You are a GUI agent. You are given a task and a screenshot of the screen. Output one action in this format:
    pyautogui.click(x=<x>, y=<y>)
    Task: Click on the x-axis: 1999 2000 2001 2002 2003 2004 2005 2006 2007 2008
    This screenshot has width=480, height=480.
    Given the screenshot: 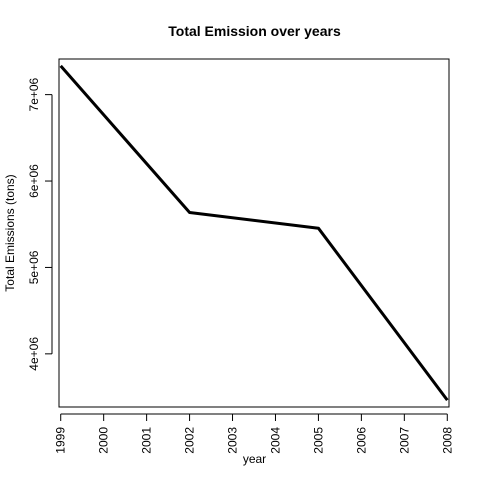 What is the action you would take?
    pyautogui.click(x=254, y=433)
    